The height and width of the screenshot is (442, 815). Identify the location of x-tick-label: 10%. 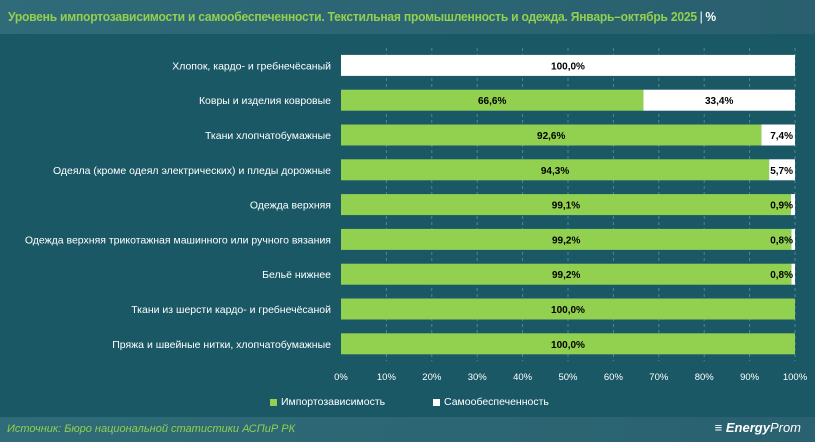
(387, 377).